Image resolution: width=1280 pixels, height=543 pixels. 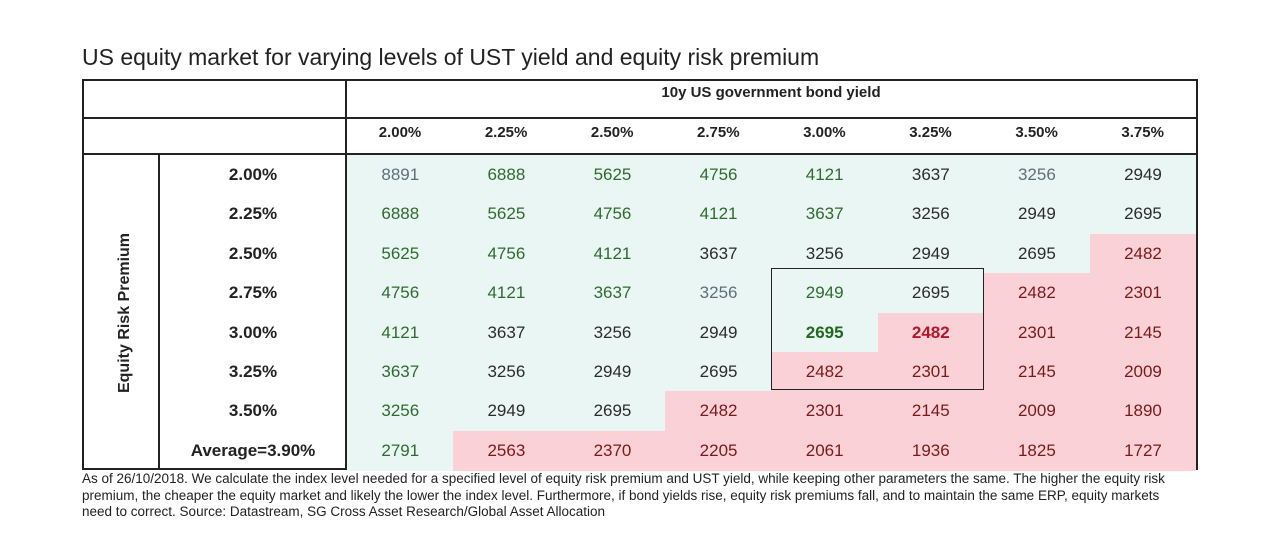 I want to click on table-cell: 2563, so click(x=506, y=450).